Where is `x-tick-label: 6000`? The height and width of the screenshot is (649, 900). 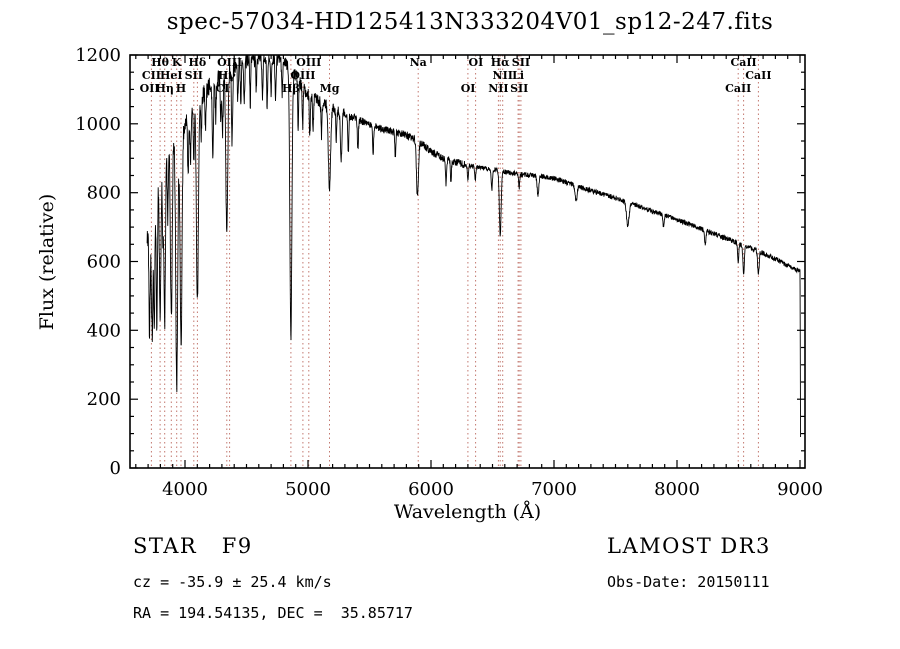
x-tick-label: 6000 is located at coordinates (431, 489).